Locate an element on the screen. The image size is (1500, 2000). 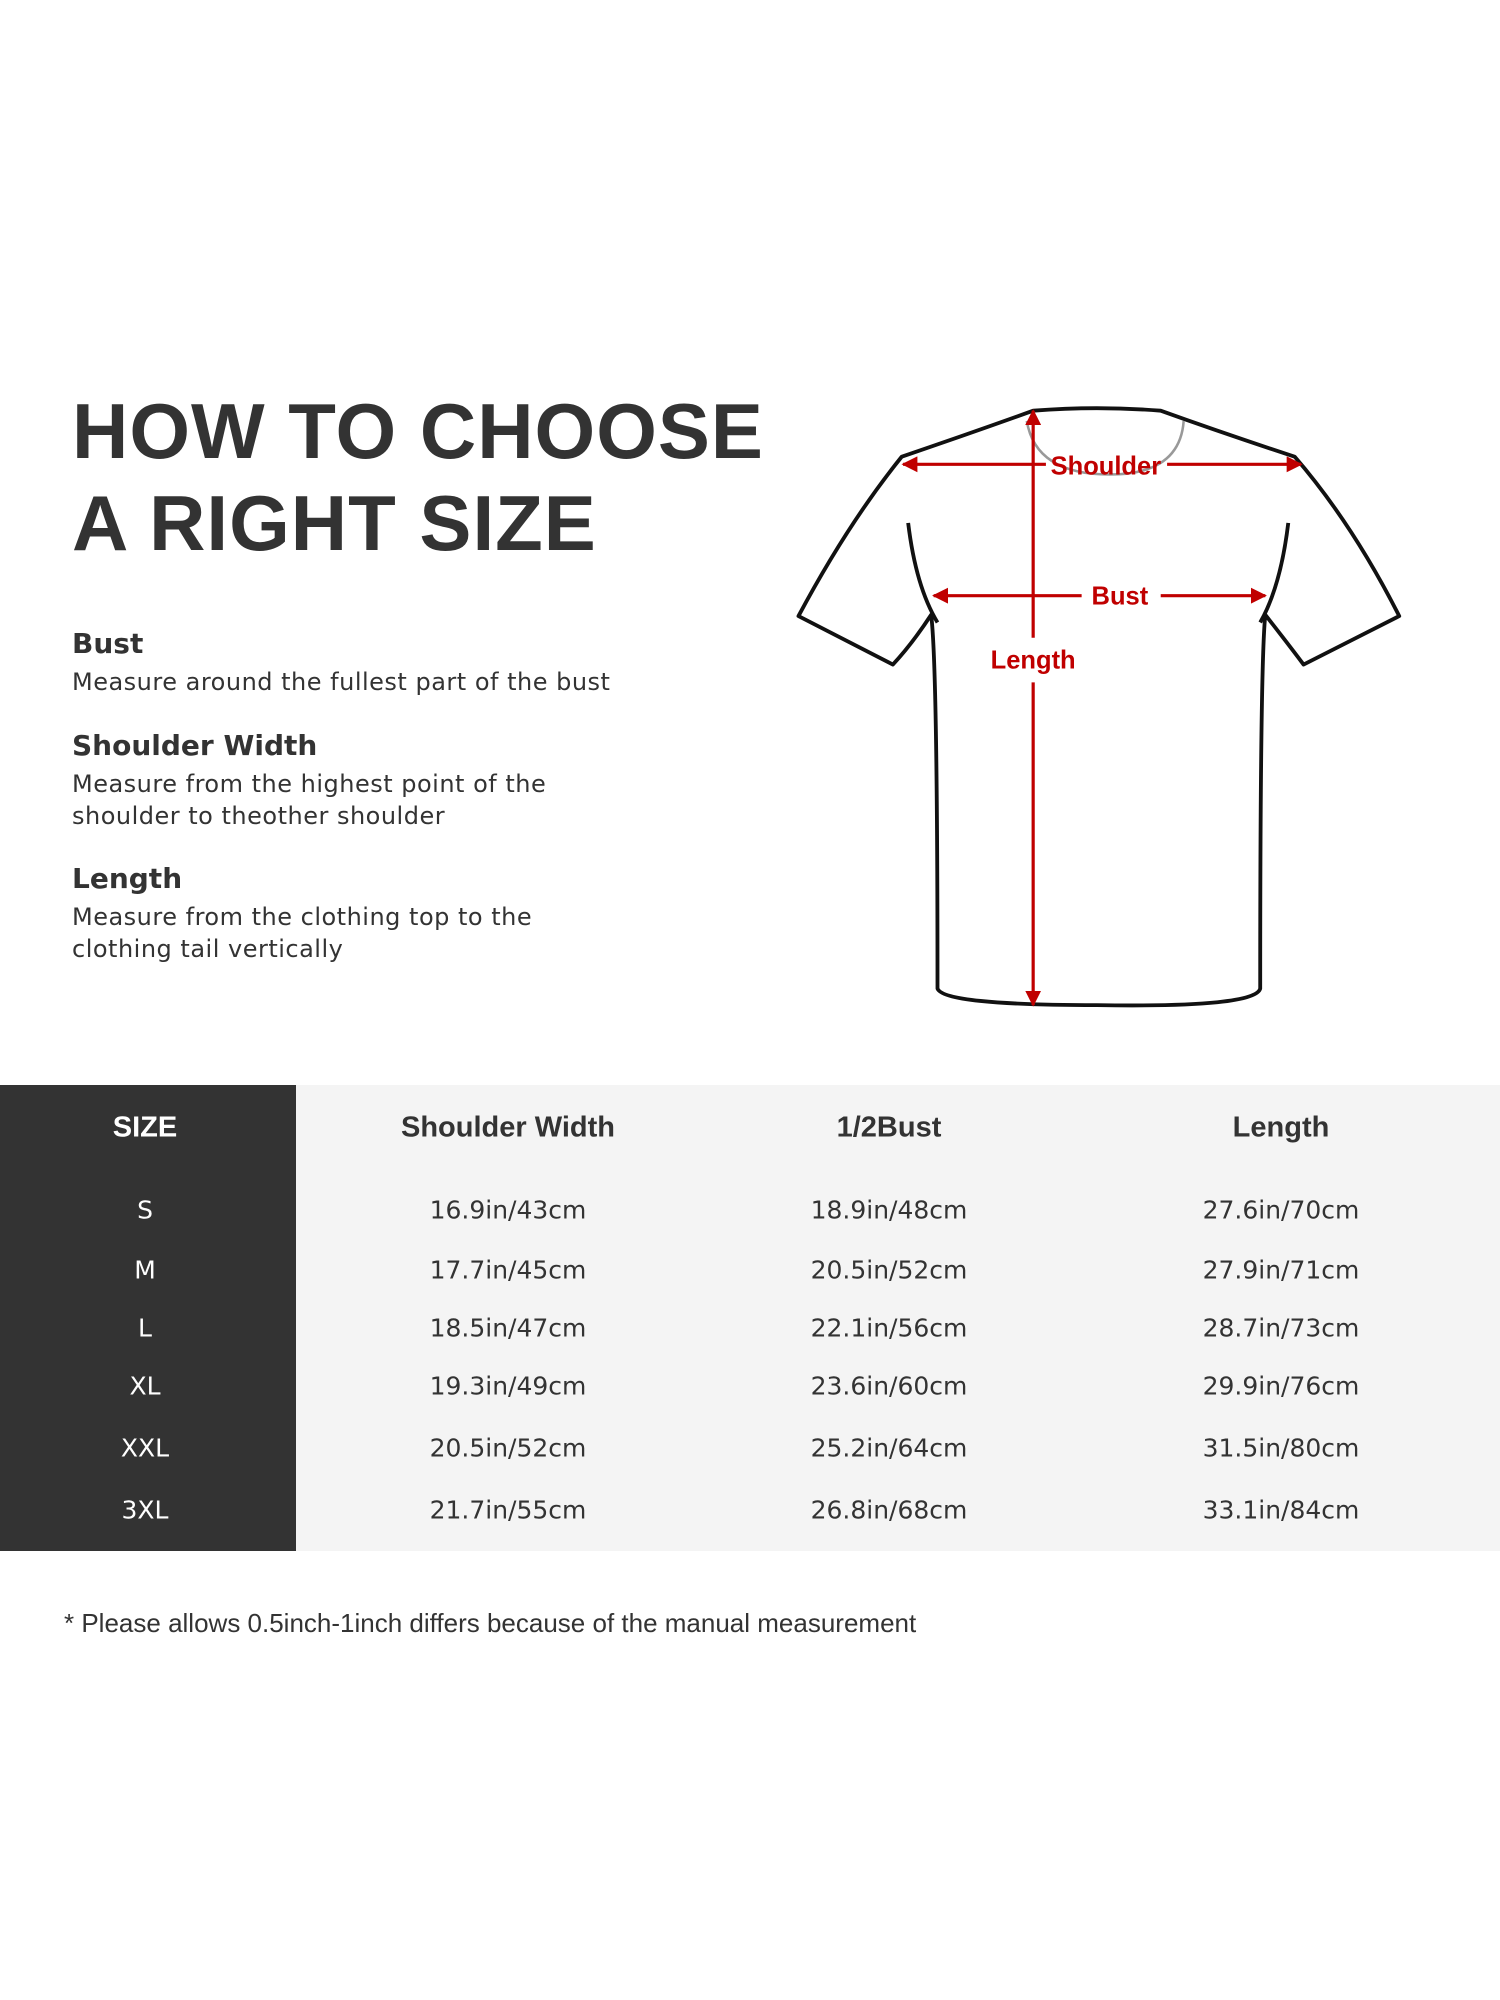
column-header: Shoulder Width is located at coordinates (508, 1127).